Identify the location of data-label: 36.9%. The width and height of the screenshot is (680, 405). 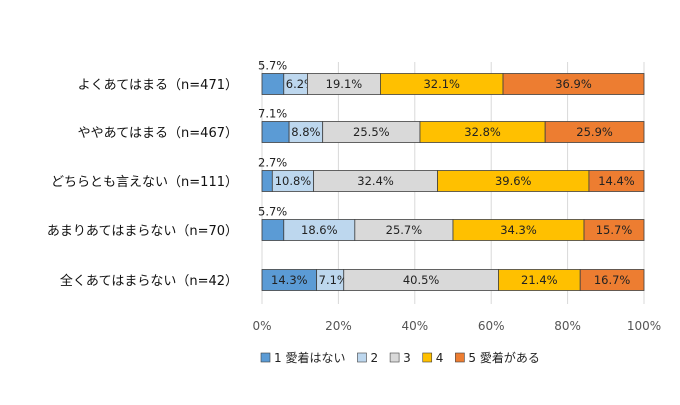
(573, 84).